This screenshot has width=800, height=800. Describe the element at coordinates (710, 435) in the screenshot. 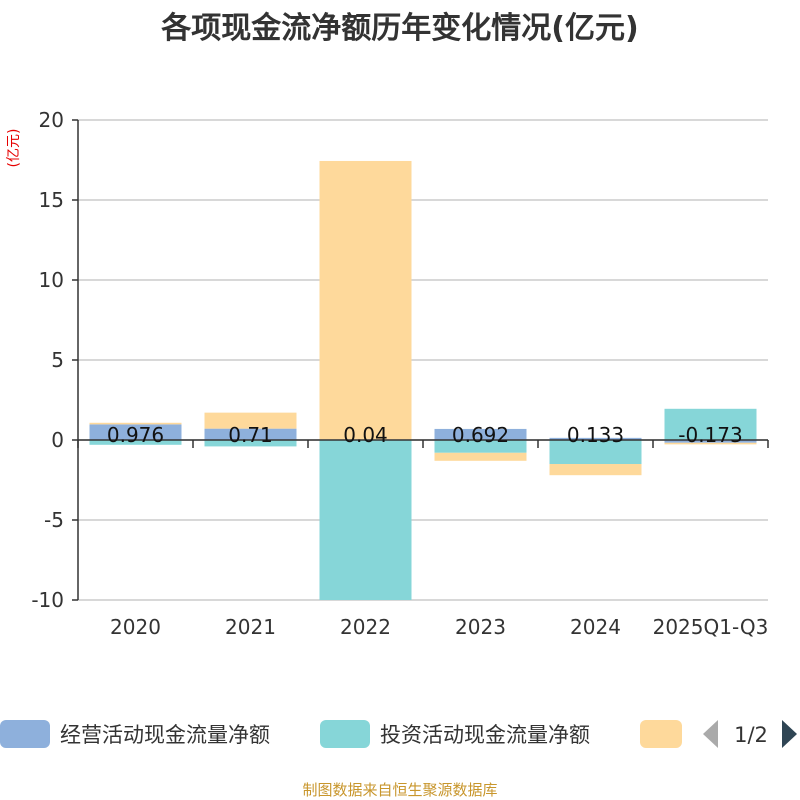

I see `data-label: -0.173` at that location.